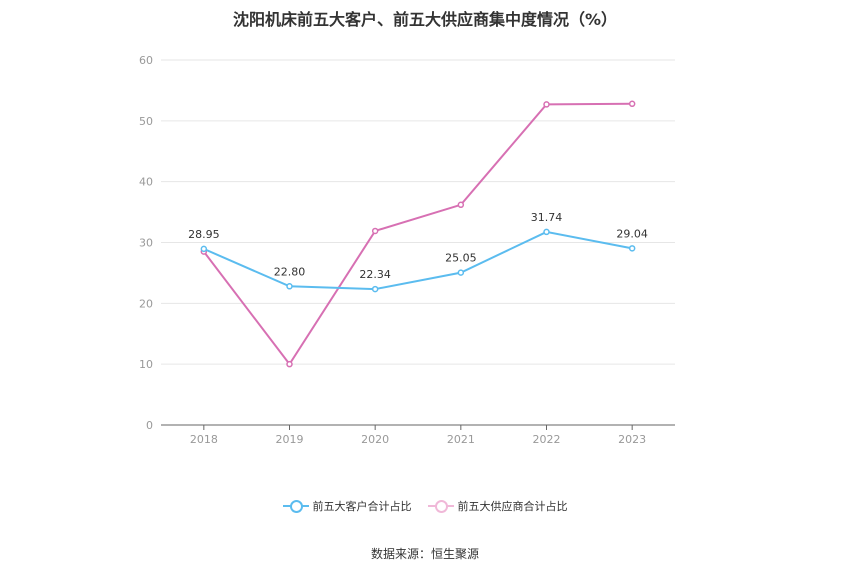 The height and width of the screenshot is (574, 850). I want to click on legend: 前五大客户合计占比 前五大供应商合计占比, so click(425, 506).